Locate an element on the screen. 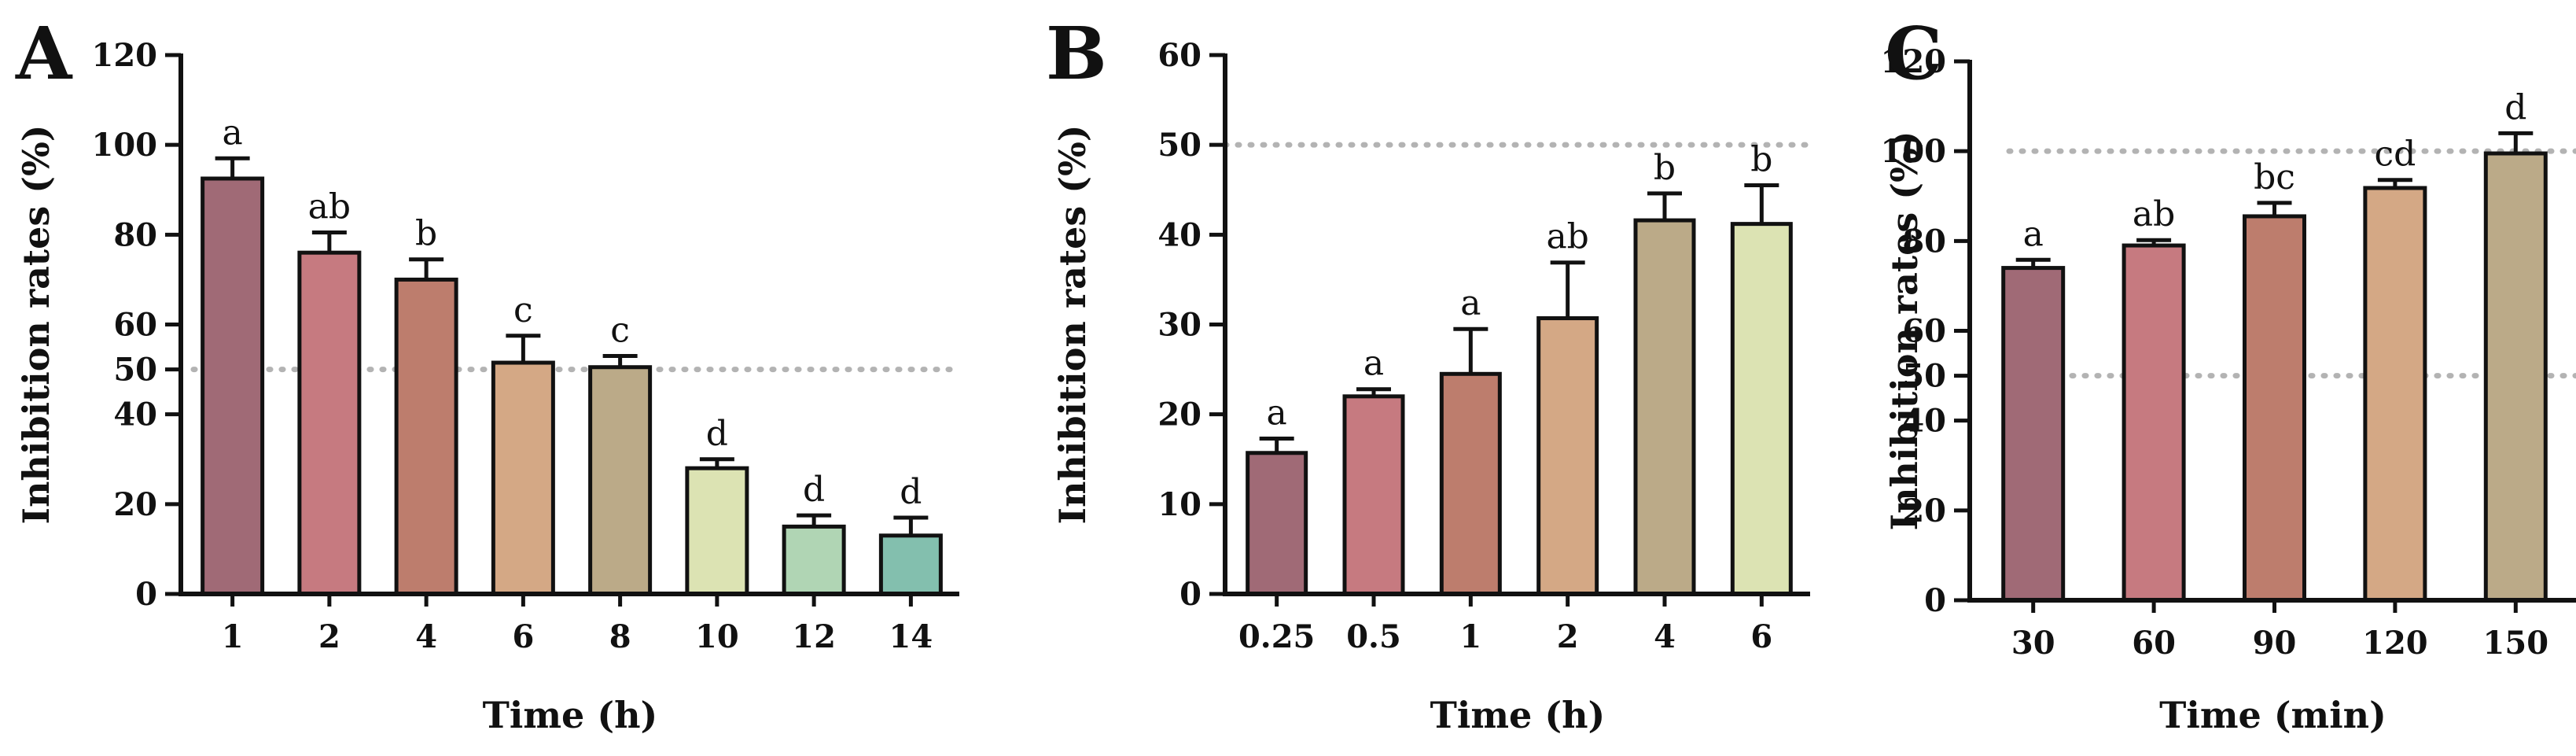 Image resolution: width=2576 pixels, height=756 pixels. panel-letter-b: B is located at coordinates (1076, 53).